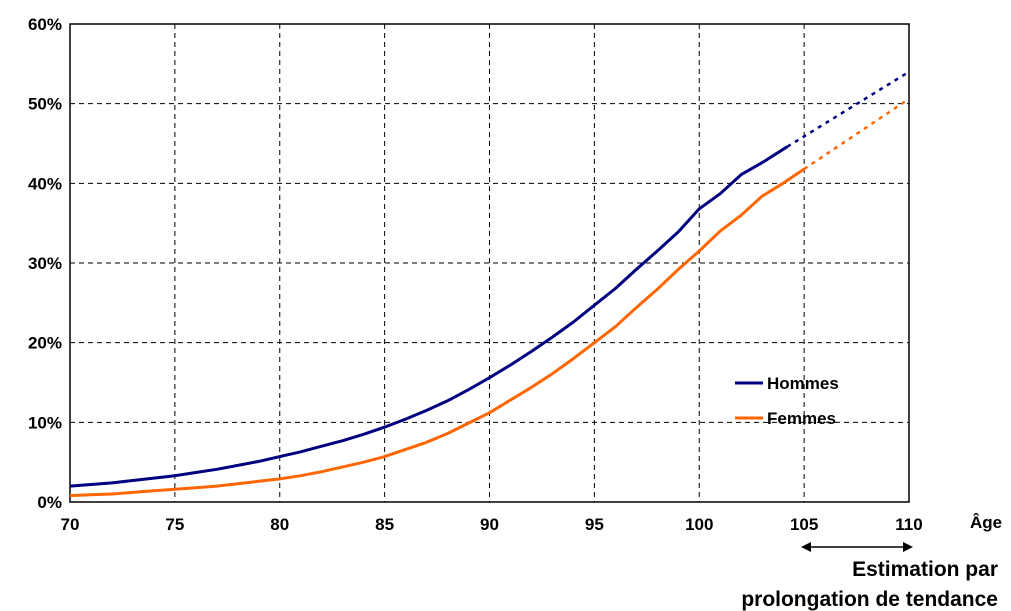  Describe the element at coordinates (45, 422) in the screenshot. I see `y-tick-label: 10%` at that location.